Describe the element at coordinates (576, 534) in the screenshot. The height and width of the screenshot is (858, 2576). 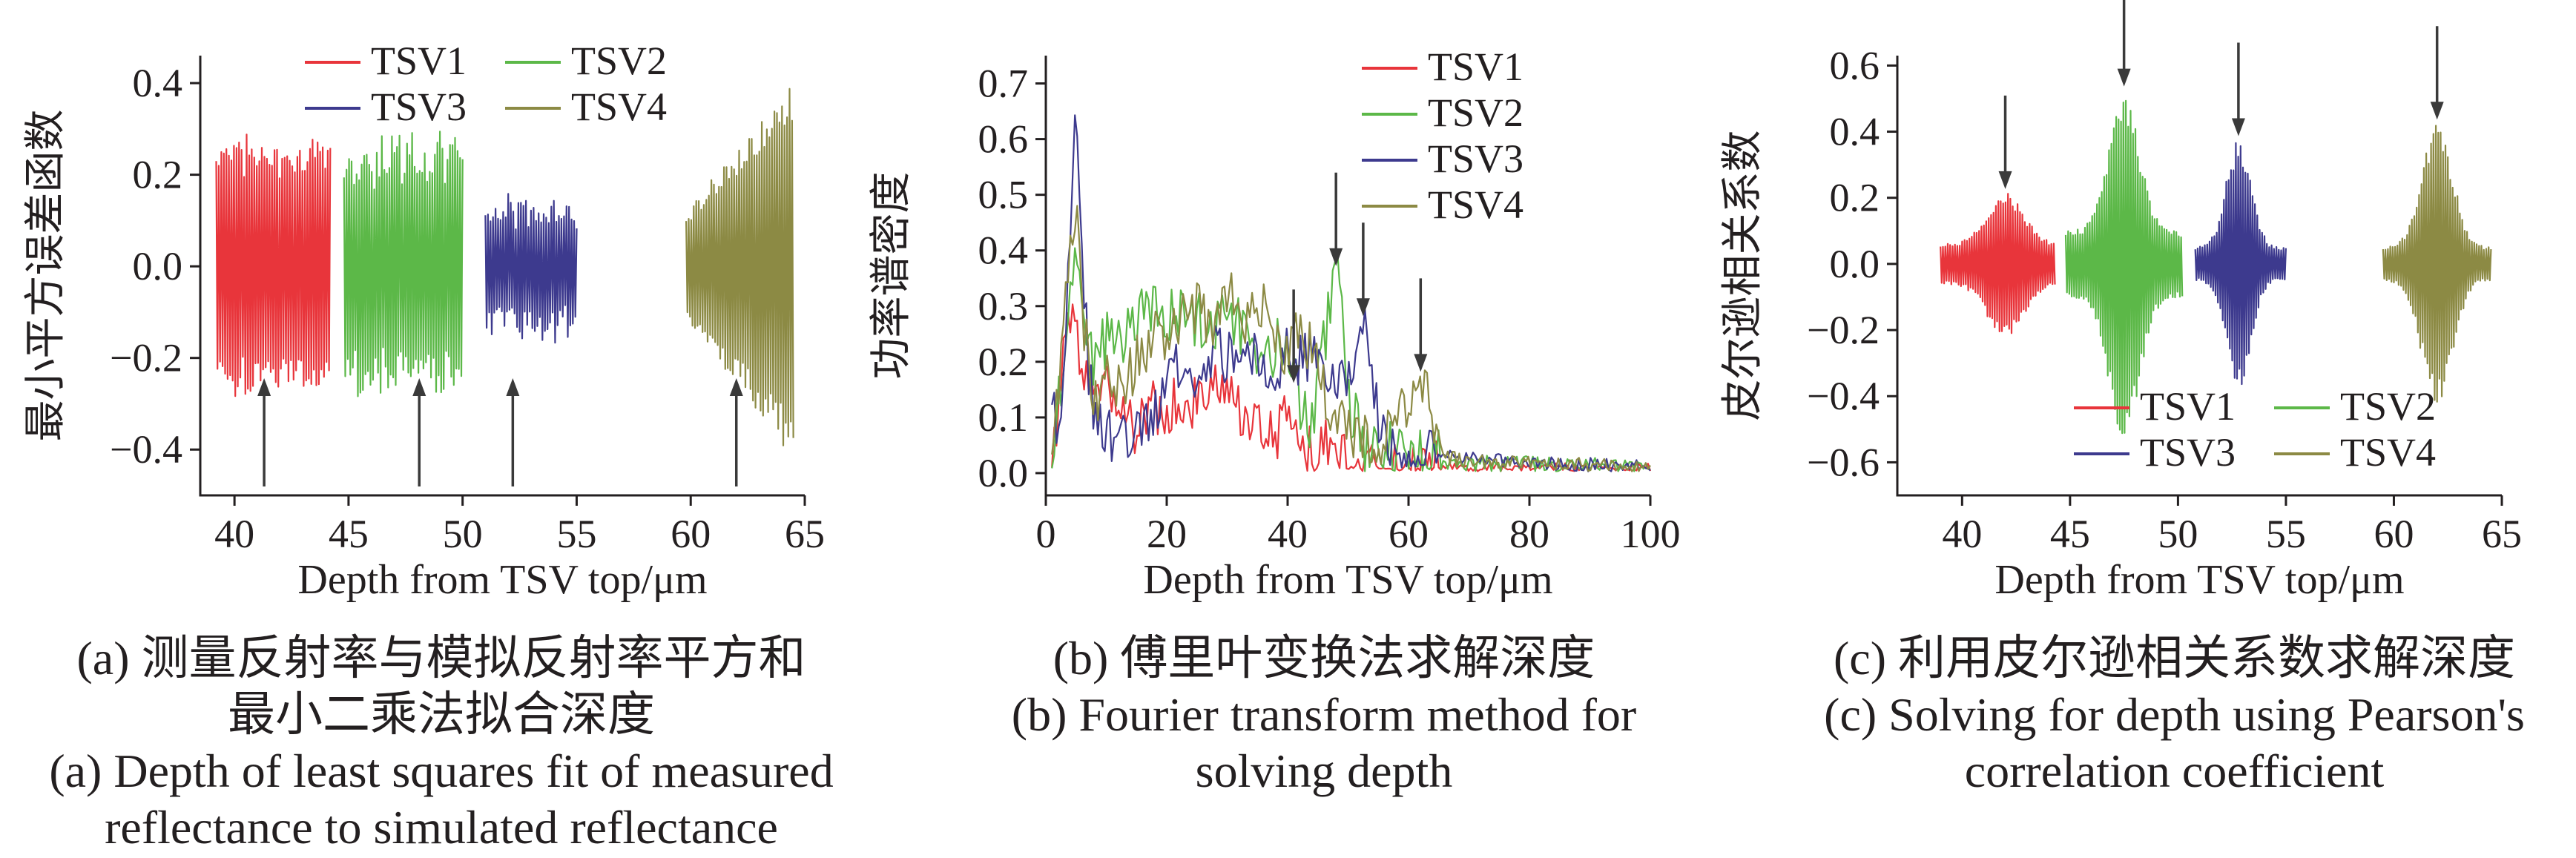
I see `x-tick-label-a: 55` at that location.